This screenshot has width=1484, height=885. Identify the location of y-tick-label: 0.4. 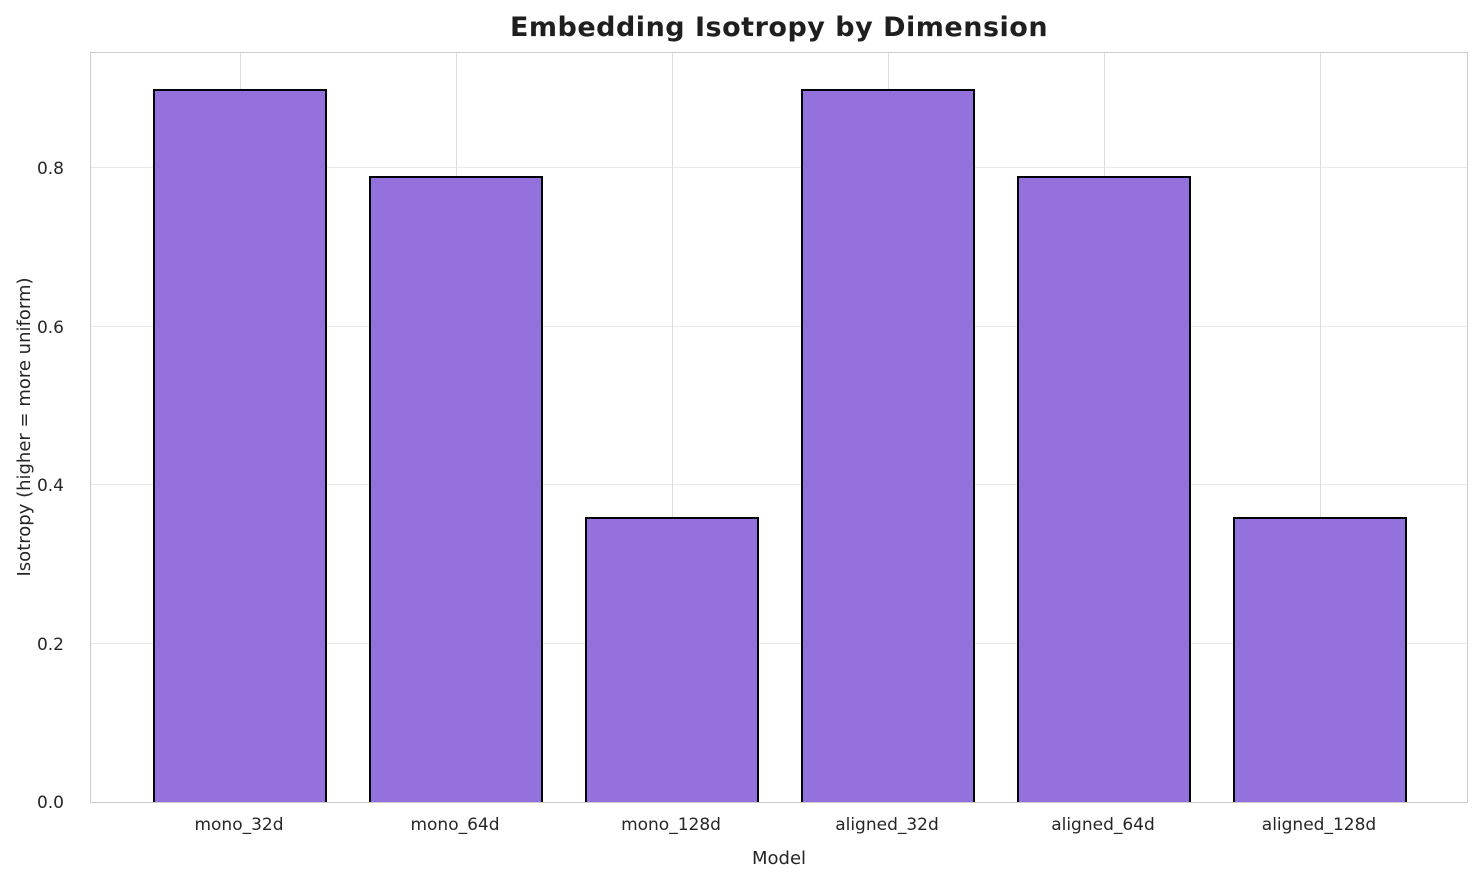
(50, 486).